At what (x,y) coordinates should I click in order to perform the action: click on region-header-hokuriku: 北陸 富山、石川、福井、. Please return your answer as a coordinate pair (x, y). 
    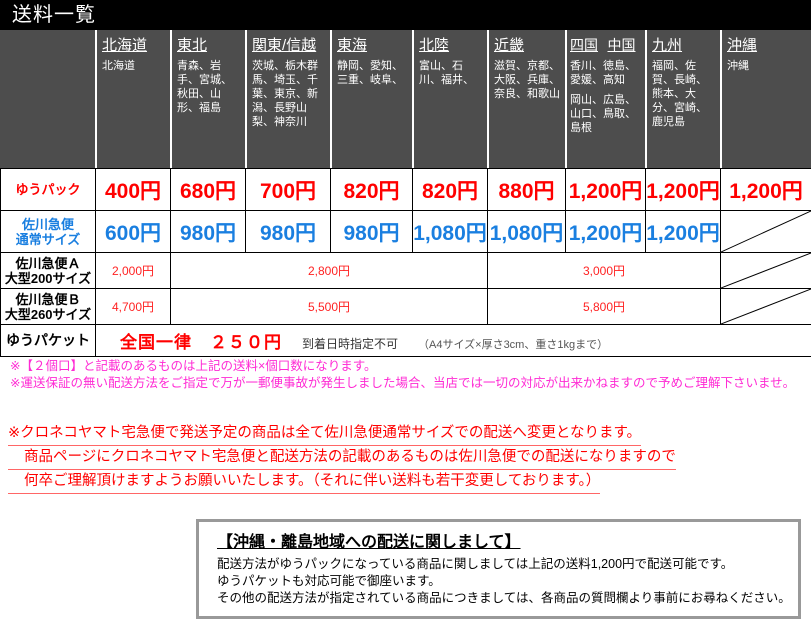
    Looking at the image, I should click on (449, 99).